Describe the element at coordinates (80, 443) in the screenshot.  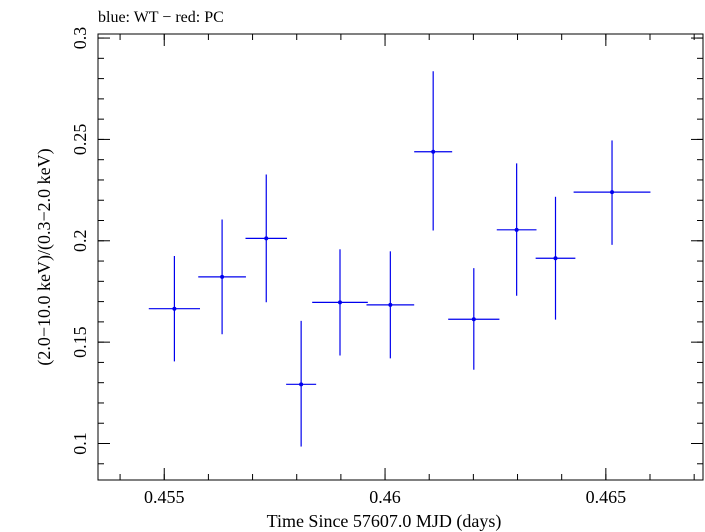
I see `y-tick-label: 0.1` at that location.